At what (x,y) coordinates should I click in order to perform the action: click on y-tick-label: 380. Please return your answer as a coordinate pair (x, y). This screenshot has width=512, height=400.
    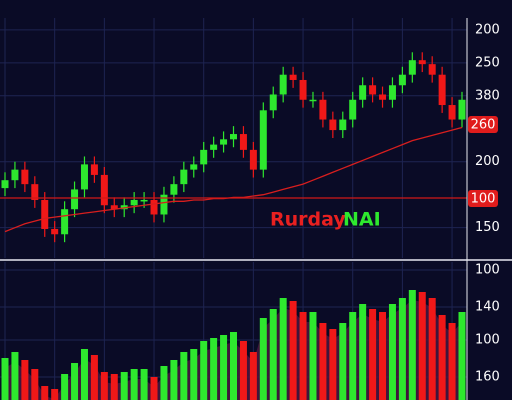
    Looking at the image, I should click on (487, 95).